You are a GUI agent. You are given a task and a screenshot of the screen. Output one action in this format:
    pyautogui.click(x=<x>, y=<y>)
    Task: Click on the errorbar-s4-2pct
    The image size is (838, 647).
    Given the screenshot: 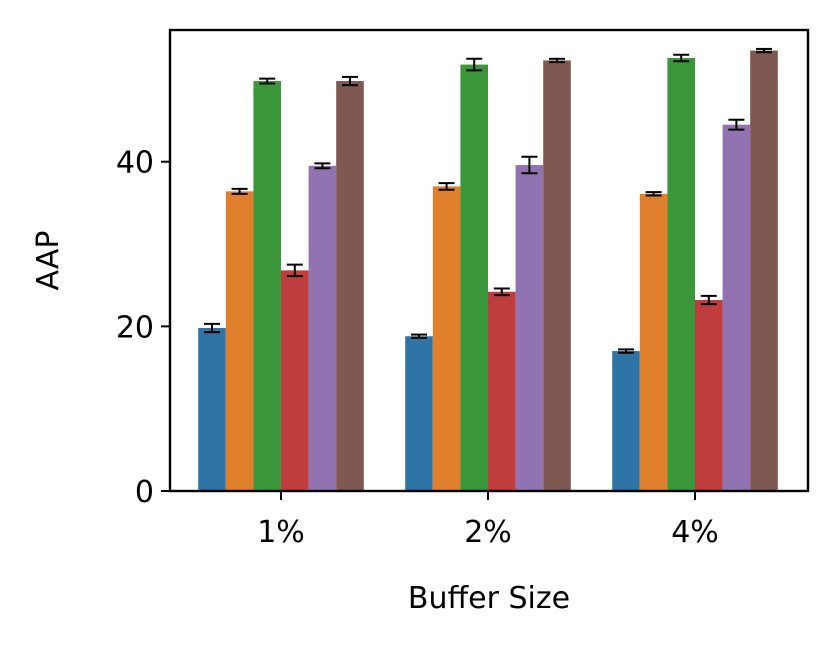 What is the action you would take?
    pyautogui.click(x=501, y=292)
    